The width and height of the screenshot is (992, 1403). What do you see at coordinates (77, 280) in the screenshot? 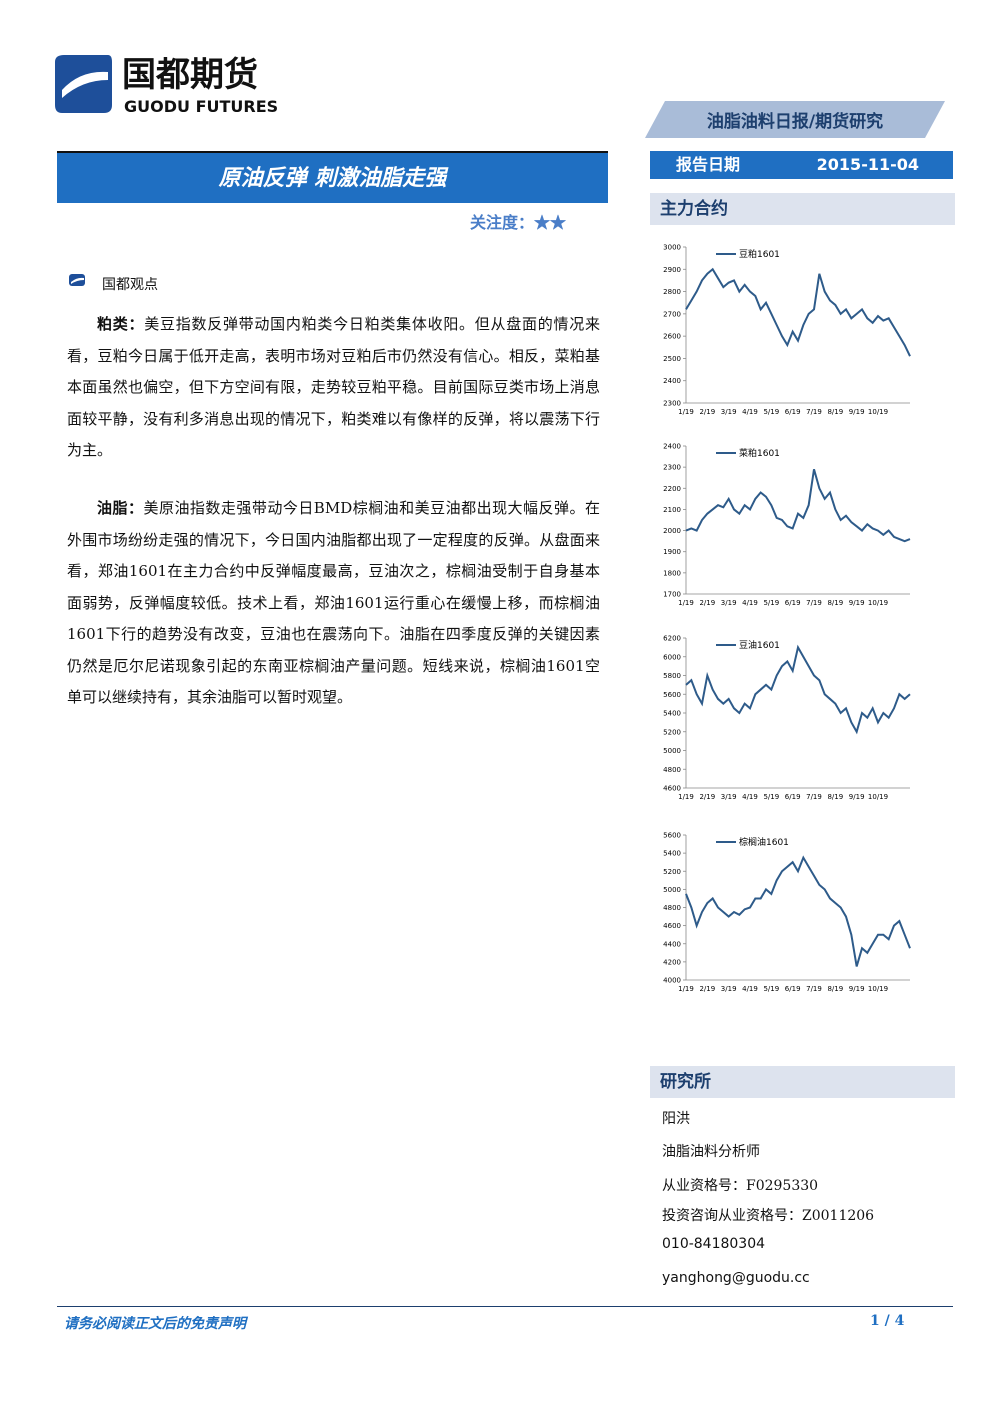
I see `section-icon` at bounding box center [77, 280].